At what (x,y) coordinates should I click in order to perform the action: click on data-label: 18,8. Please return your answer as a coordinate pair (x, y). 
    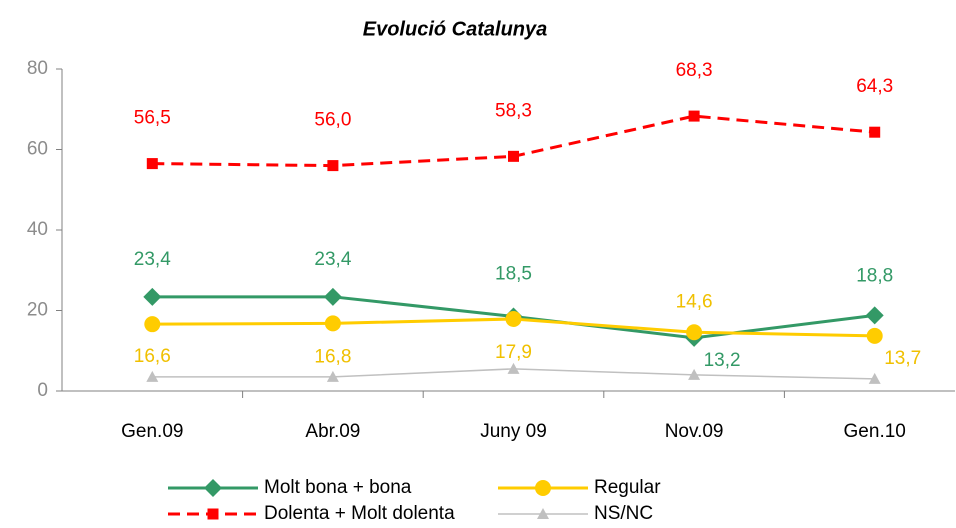
    Looking at the image, I should click on (874, 275).